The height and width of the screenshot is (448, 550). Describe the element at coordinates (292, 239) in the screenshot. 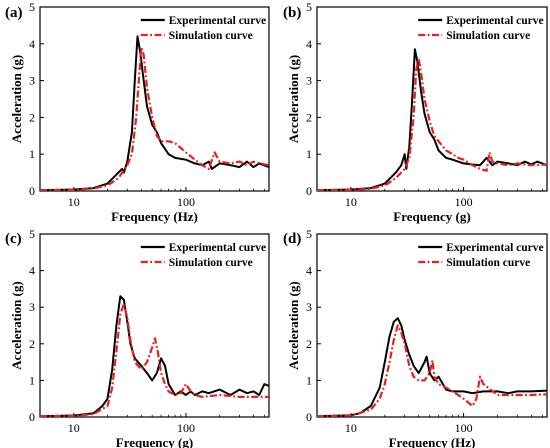

I see `panel-label: (d)` at that location.